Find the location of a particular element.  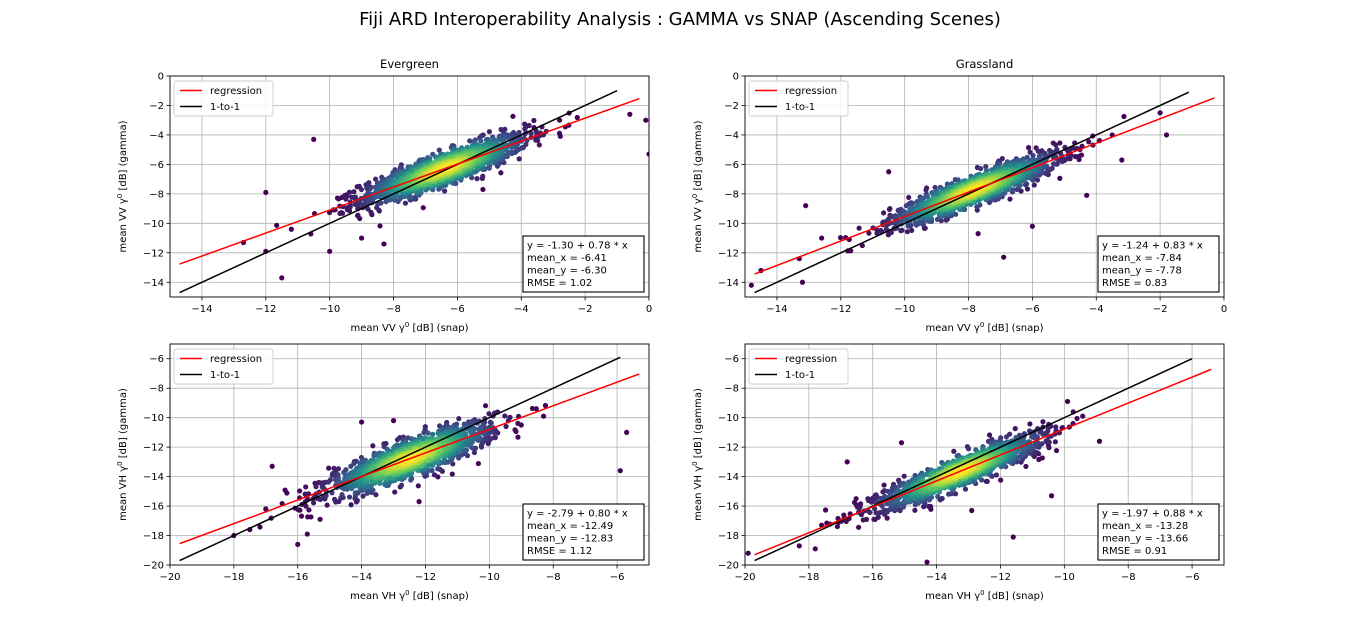

y-tick-label: 0 is located at coordinates (736, 77).